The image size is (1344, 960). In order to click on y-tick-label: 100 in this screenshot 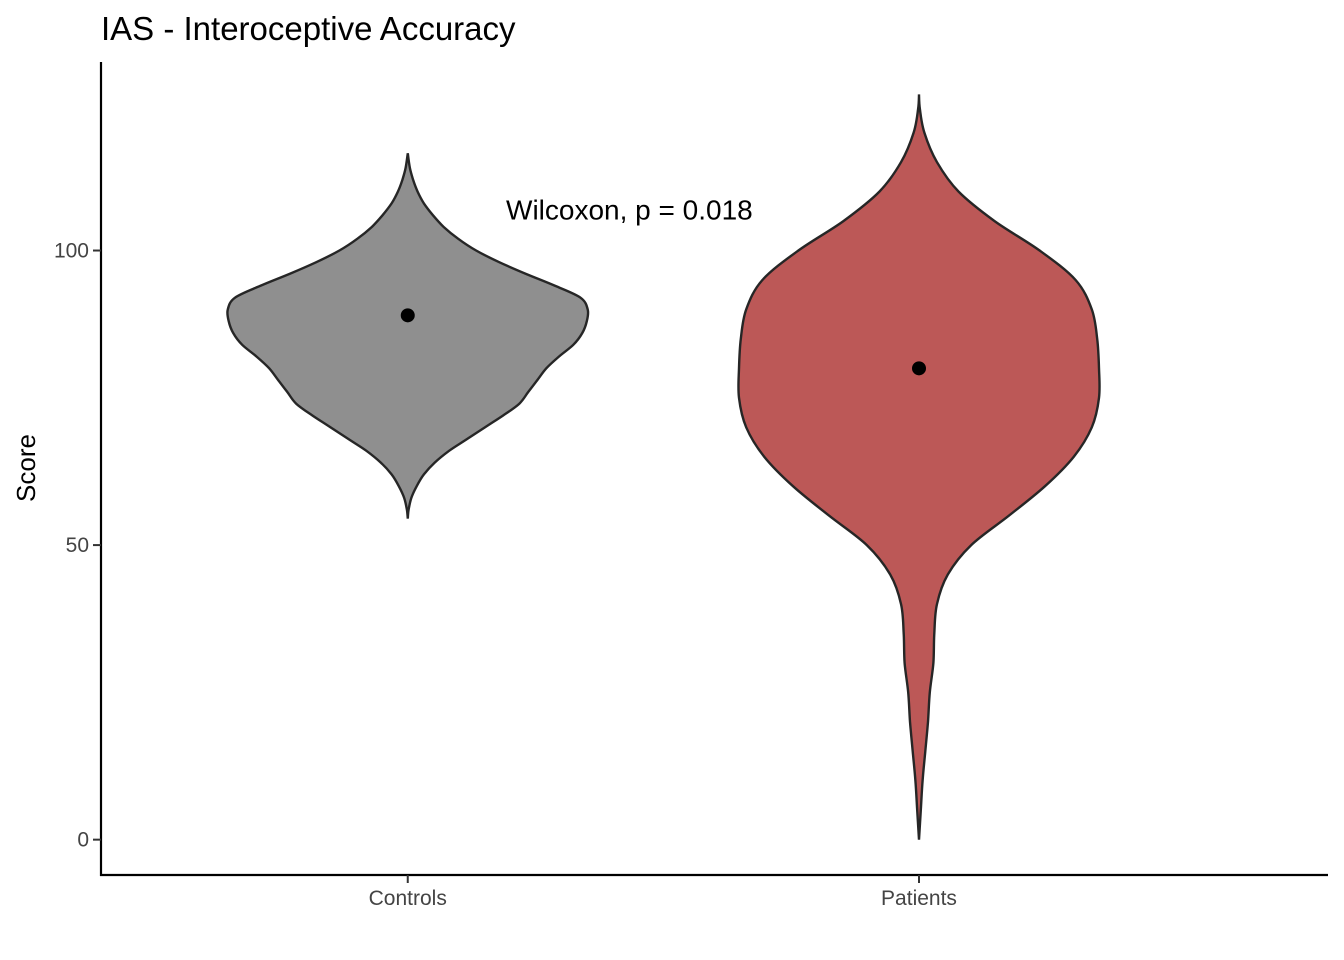, I will do `click(71, 251)`.